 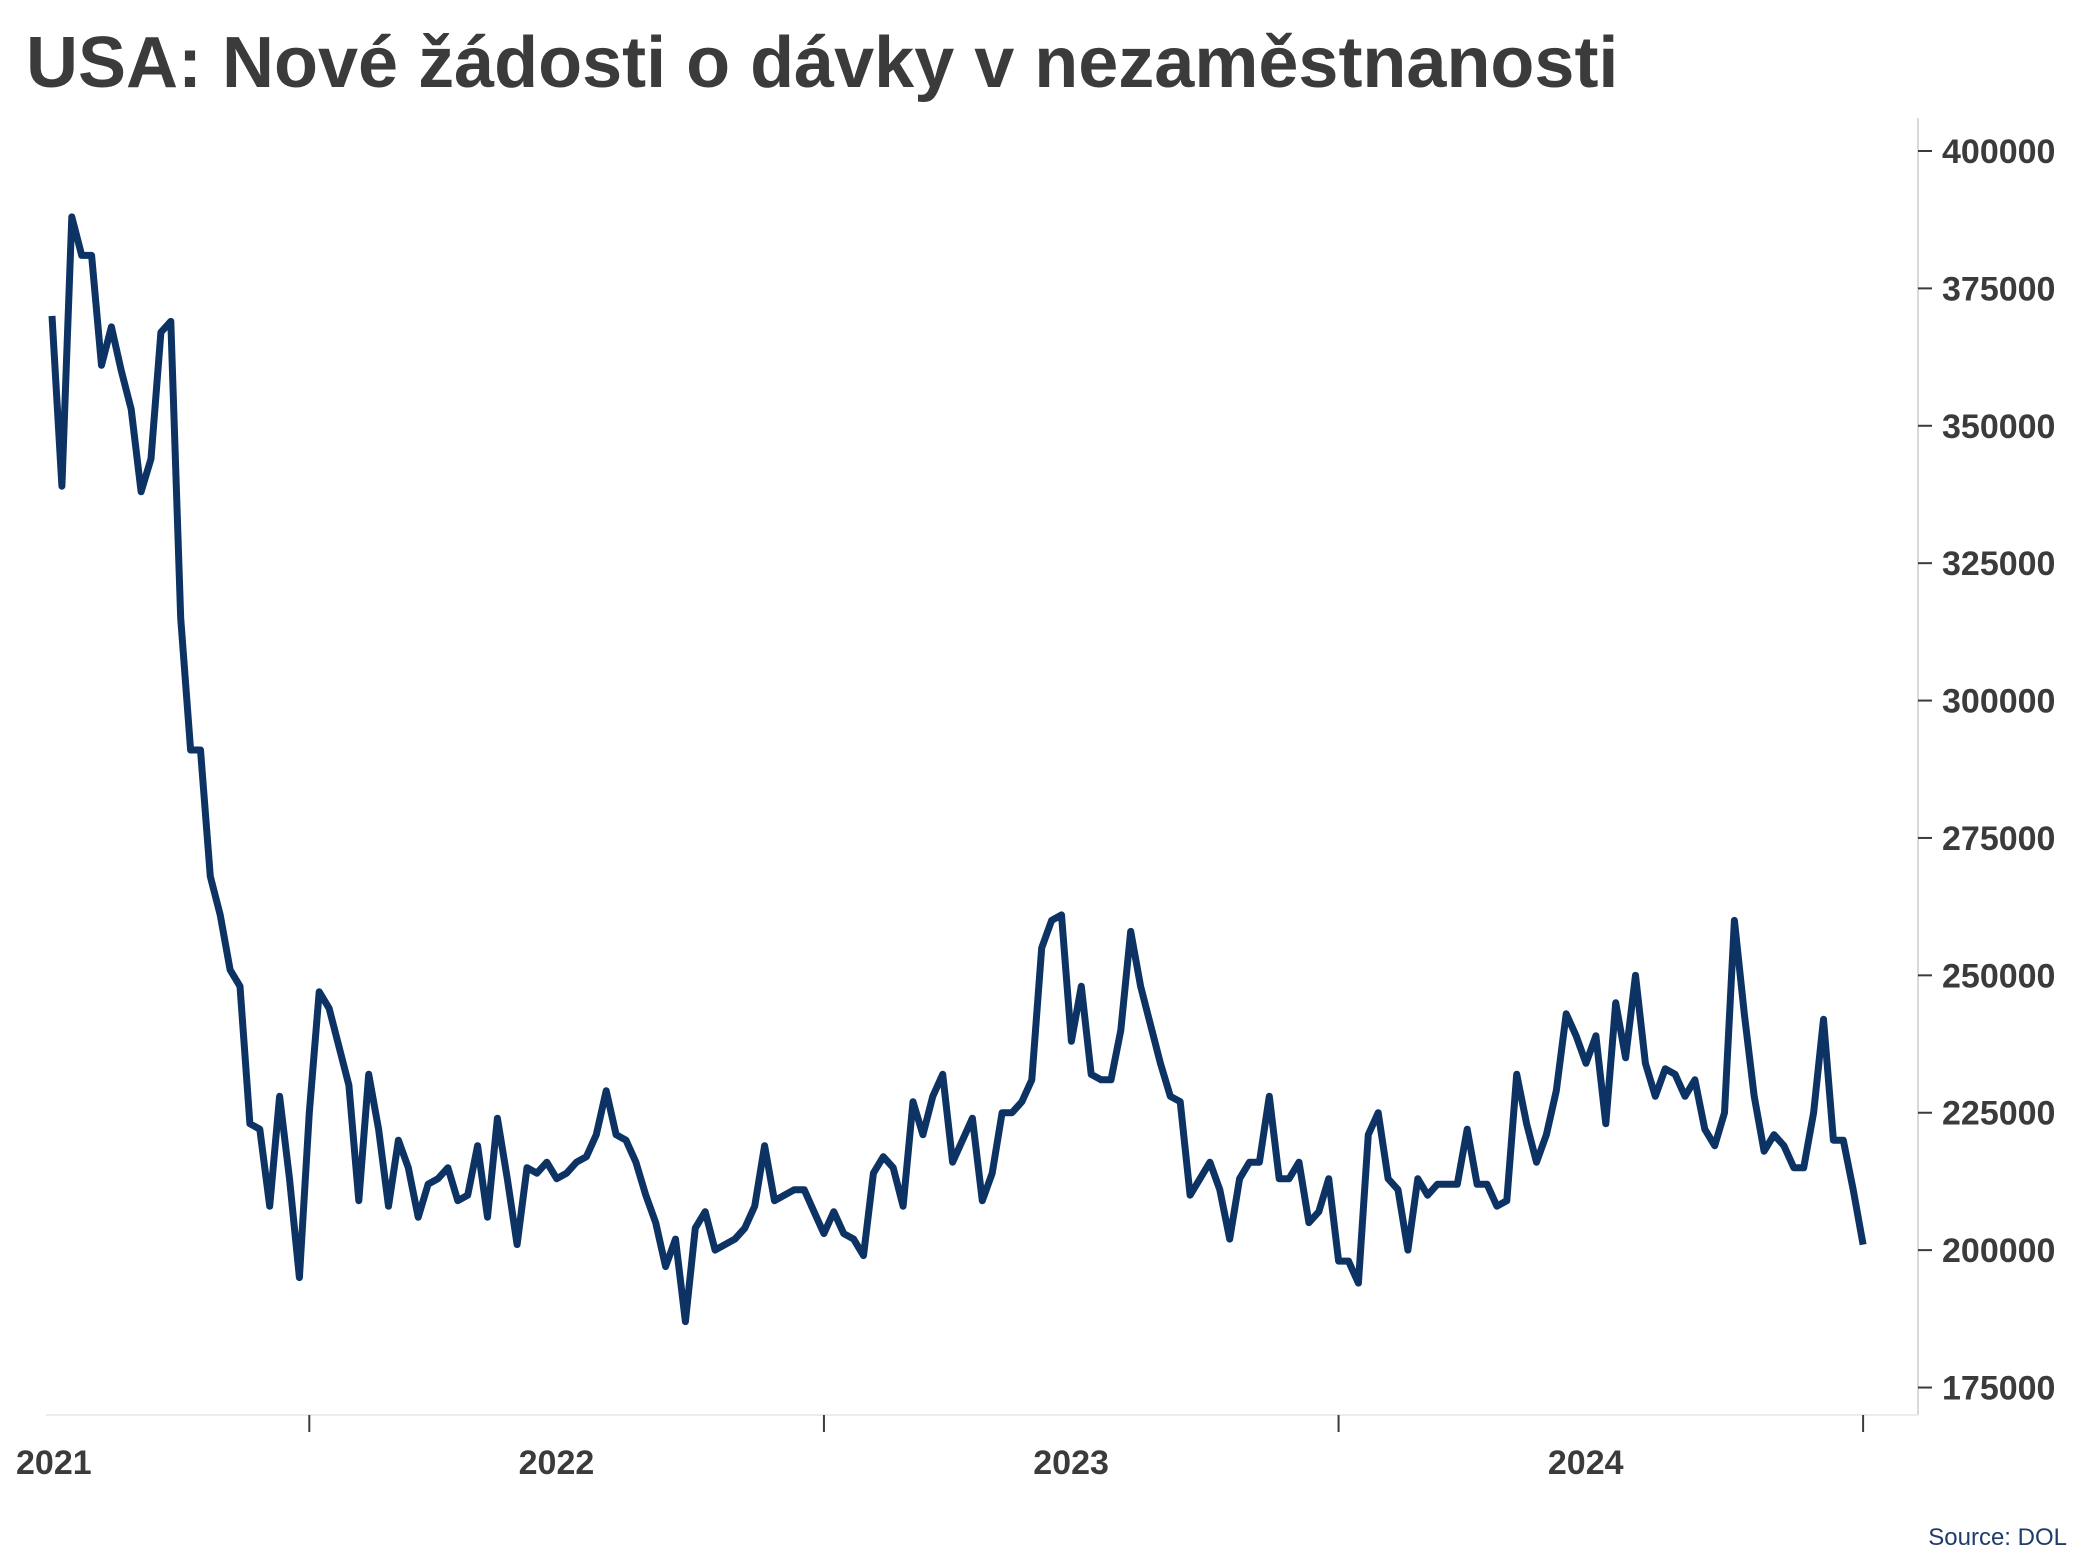 What do you see at coordinates (1071, 1463) in the screenshot?
I see `x-tick-label: 2023` at bounding box center [1071, 1463].